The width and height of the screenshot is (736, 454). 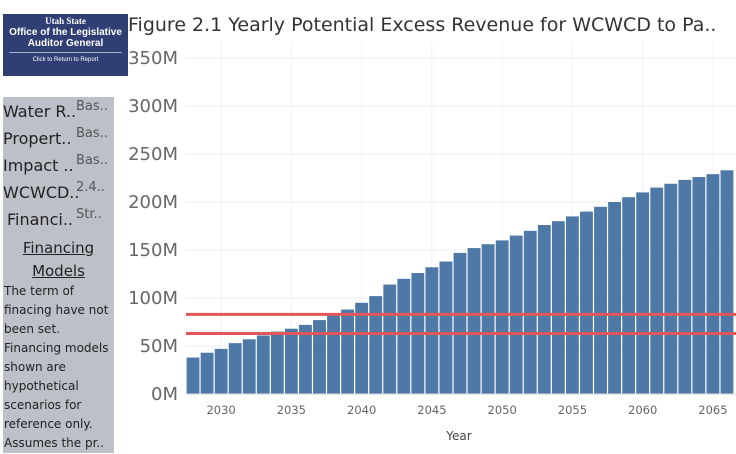 I want to click on y-axis-ticks: 0M 50M 100M 150M 200M 250M 300M 350M, so click(x=153, y=226).